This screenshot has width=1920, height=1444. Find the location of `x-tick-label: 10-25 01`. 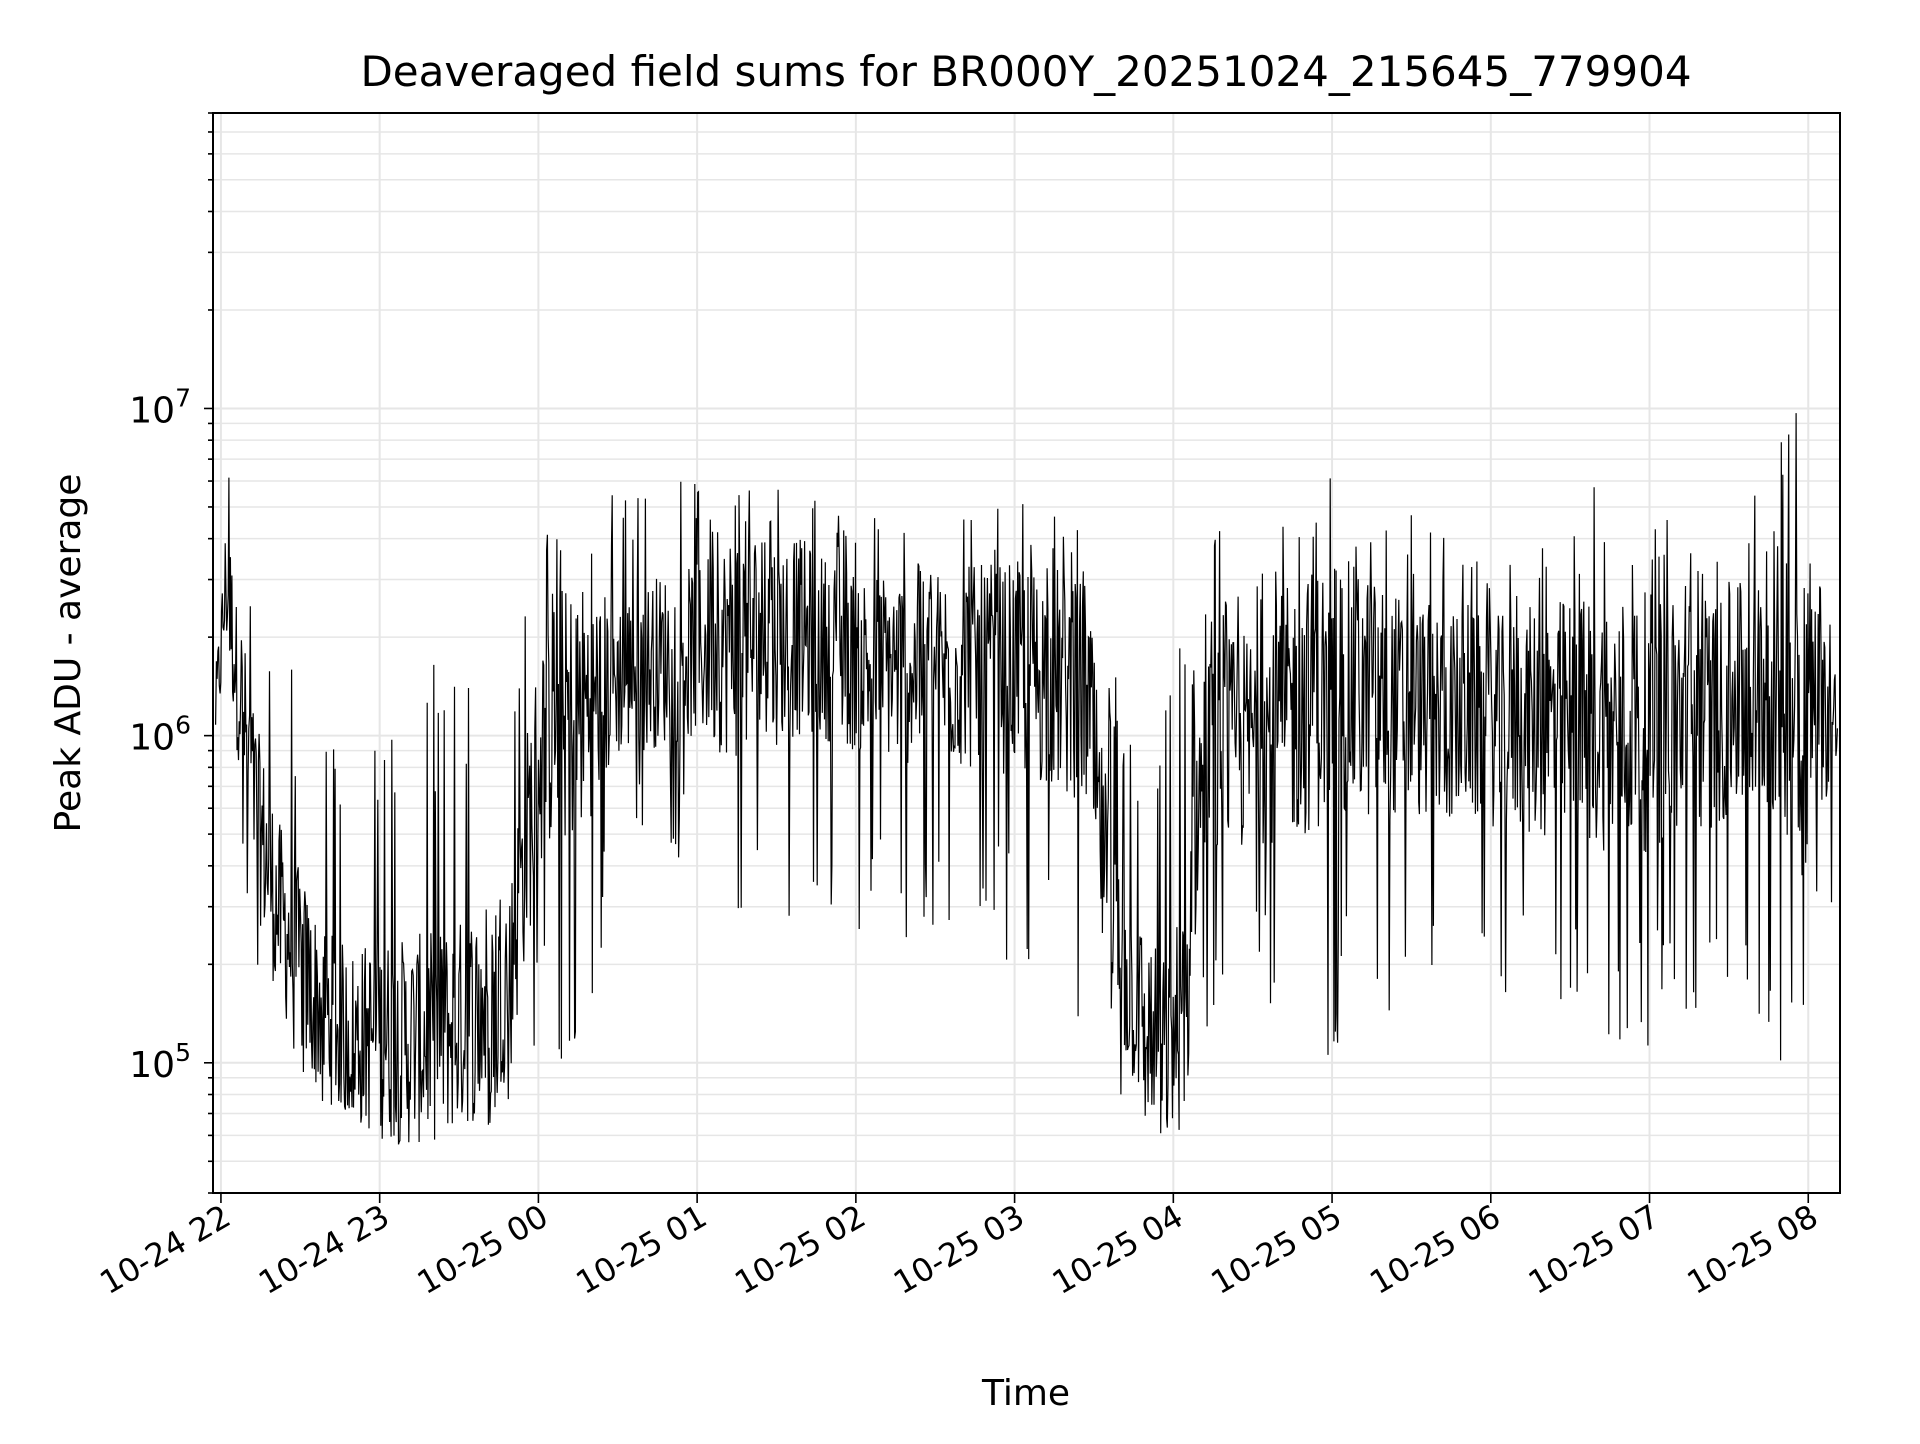

x-tick-label: 10-25 01 is located at coordinates (642, 1249).